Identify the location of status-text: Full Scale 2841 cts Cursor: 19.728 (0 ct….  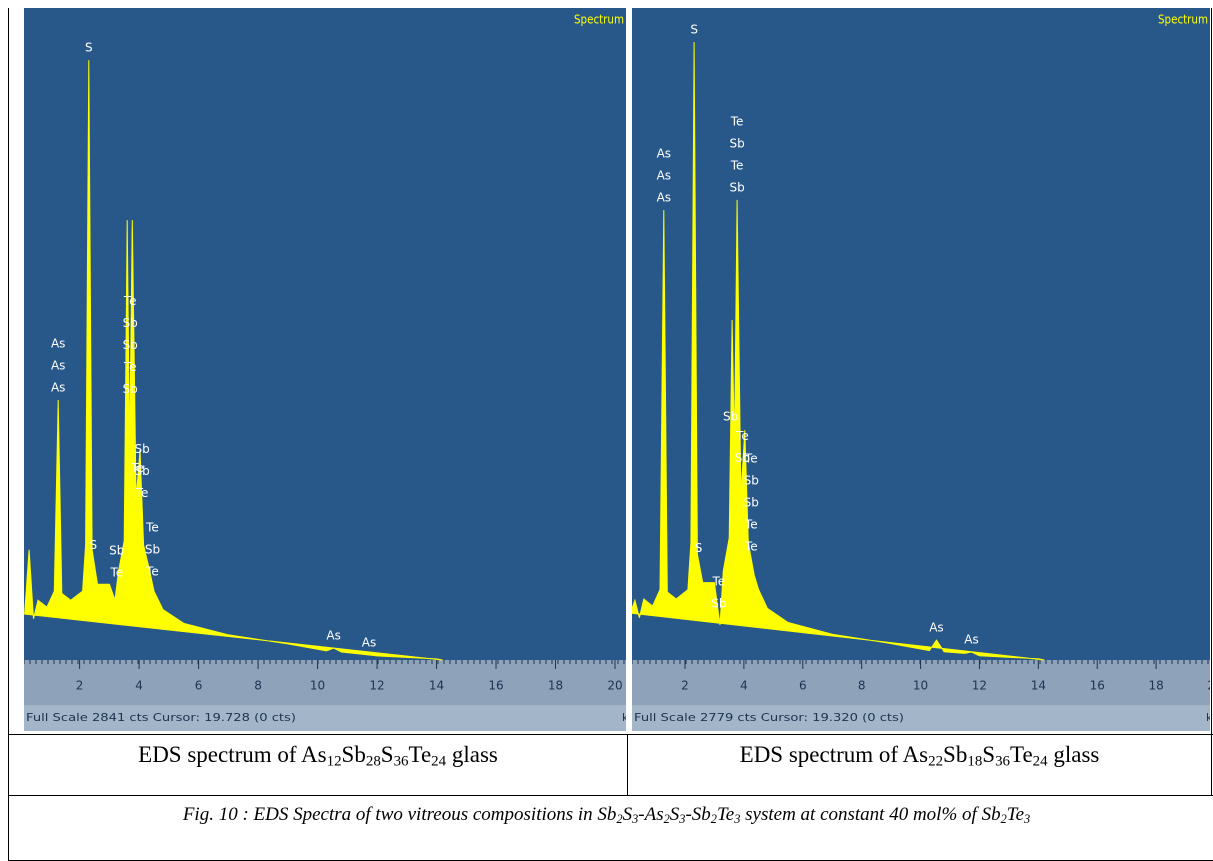
(161, 717).